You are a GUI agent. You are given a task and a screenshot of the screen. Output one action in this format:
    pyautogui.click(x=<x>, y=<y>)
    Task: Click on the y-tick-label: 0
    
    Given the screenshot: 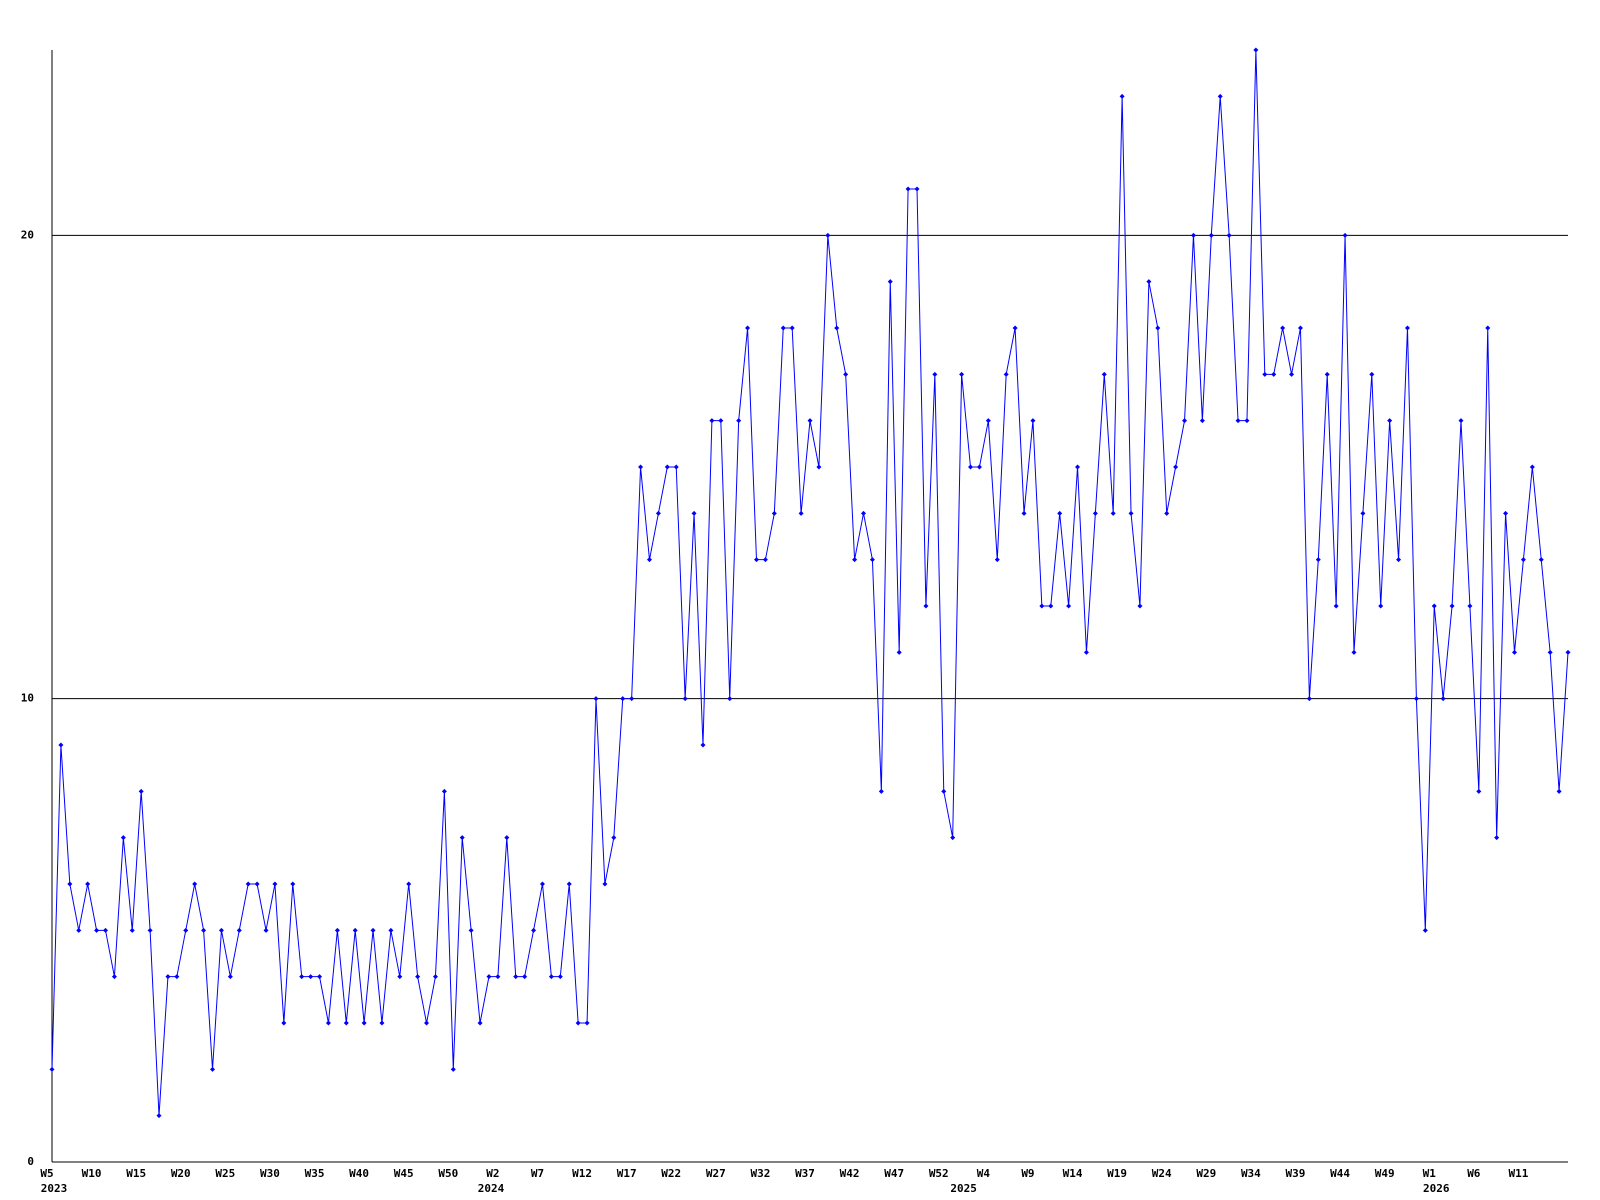 What is the action you would take?
    pyautogui.click(x=30, y=1161)
    